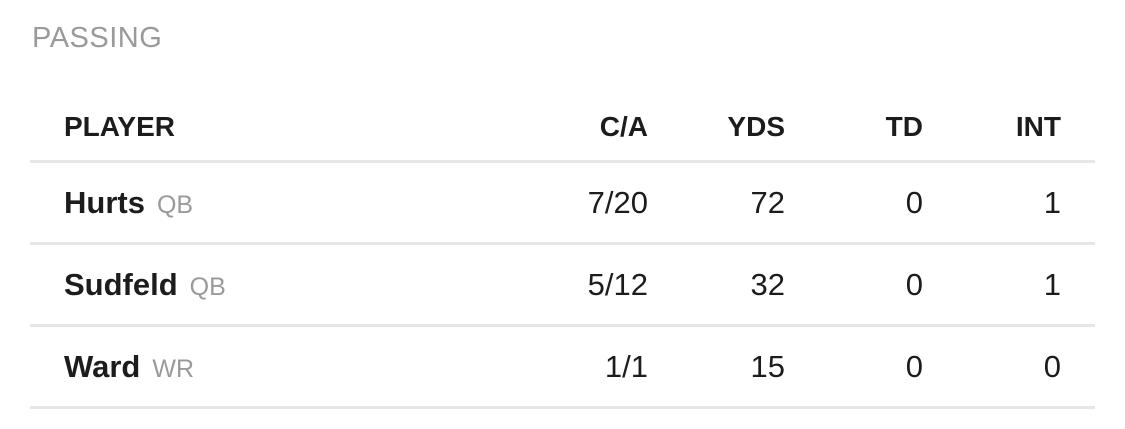 This screenshot has height=429, width=1125. Describe the element at coordinates (173, 369) in the screenshot. I see `player-position: WR` at that location.